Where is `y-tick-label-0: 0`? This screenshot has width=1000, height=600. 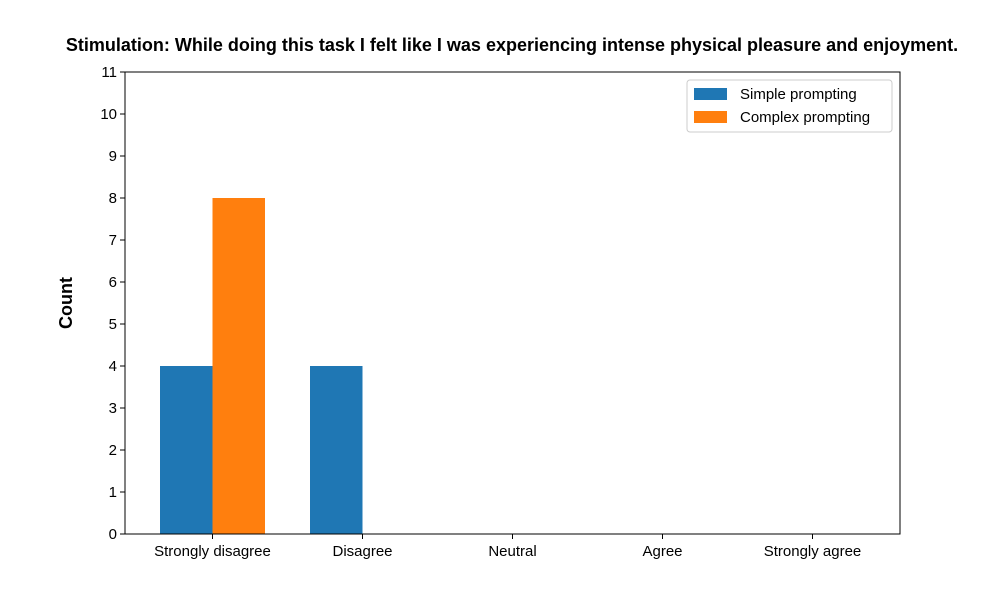 y-tick-label-0: 0 is located at coordinates (113, 534).